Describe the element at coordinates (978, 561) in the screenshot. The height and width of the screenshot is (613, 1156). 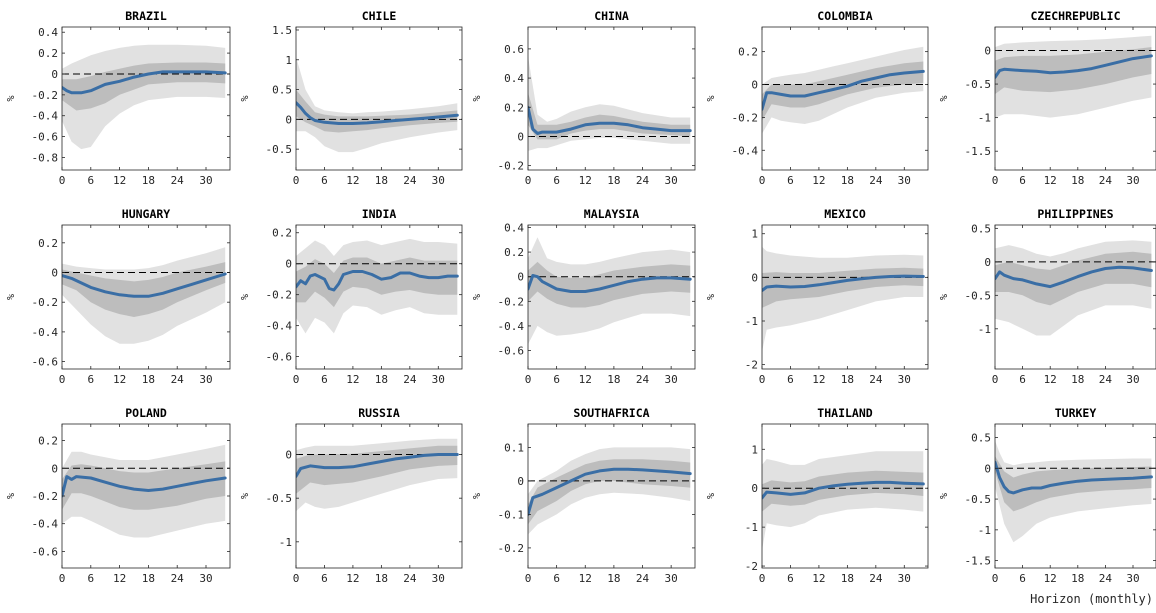
I see `y-tick-label: -1.5` at that location.